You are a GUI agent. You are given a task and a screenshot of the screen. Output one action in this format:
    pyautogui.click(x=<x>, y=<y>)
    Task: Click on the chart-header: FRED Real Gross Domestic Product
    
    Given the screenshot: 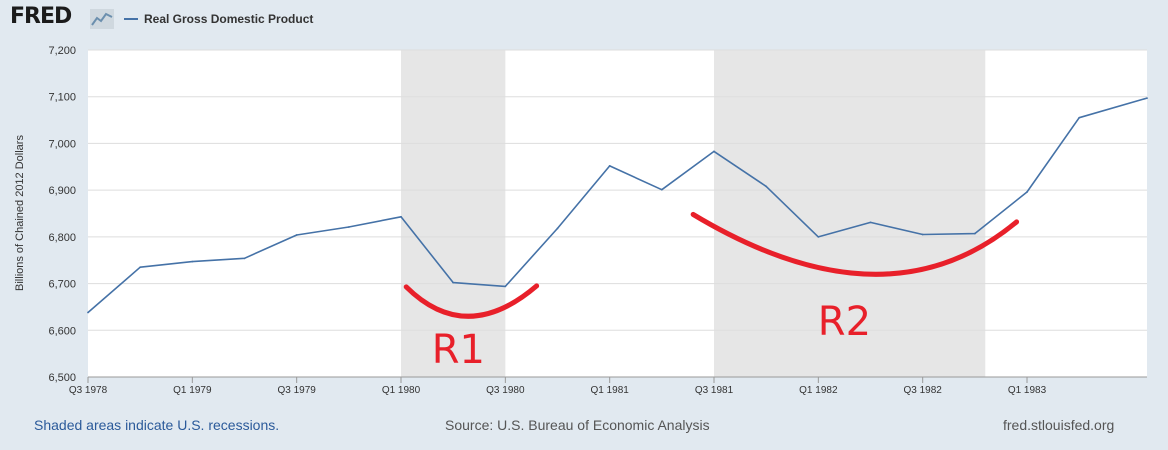 What is the action you would take?
    pyautogui.click(x=584, y=20)
    